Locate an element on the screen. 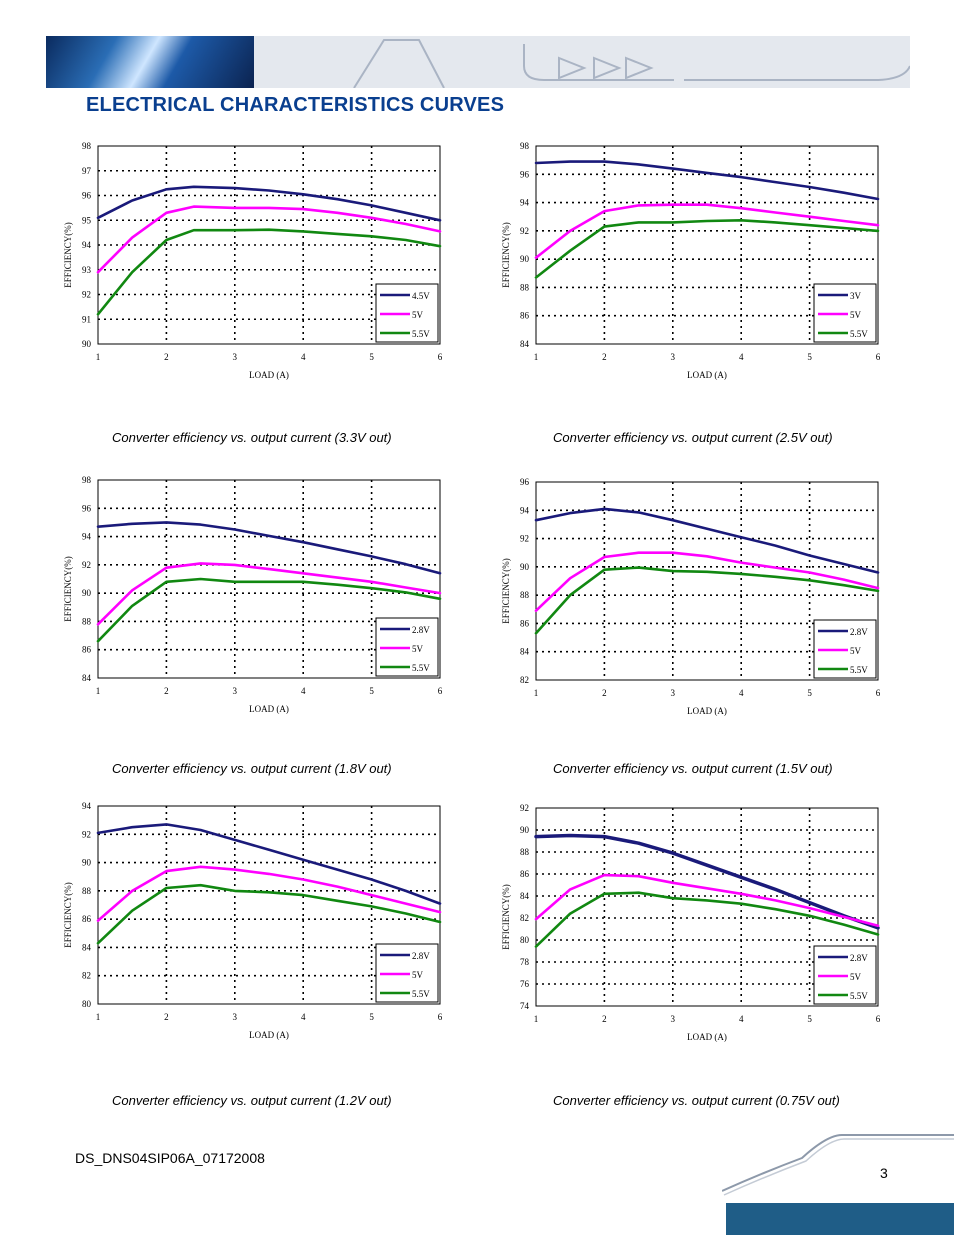 Image resolution: width=954 pixels, height=1235 pixels. page-number: 3 is located at coordinates (884, 1173).